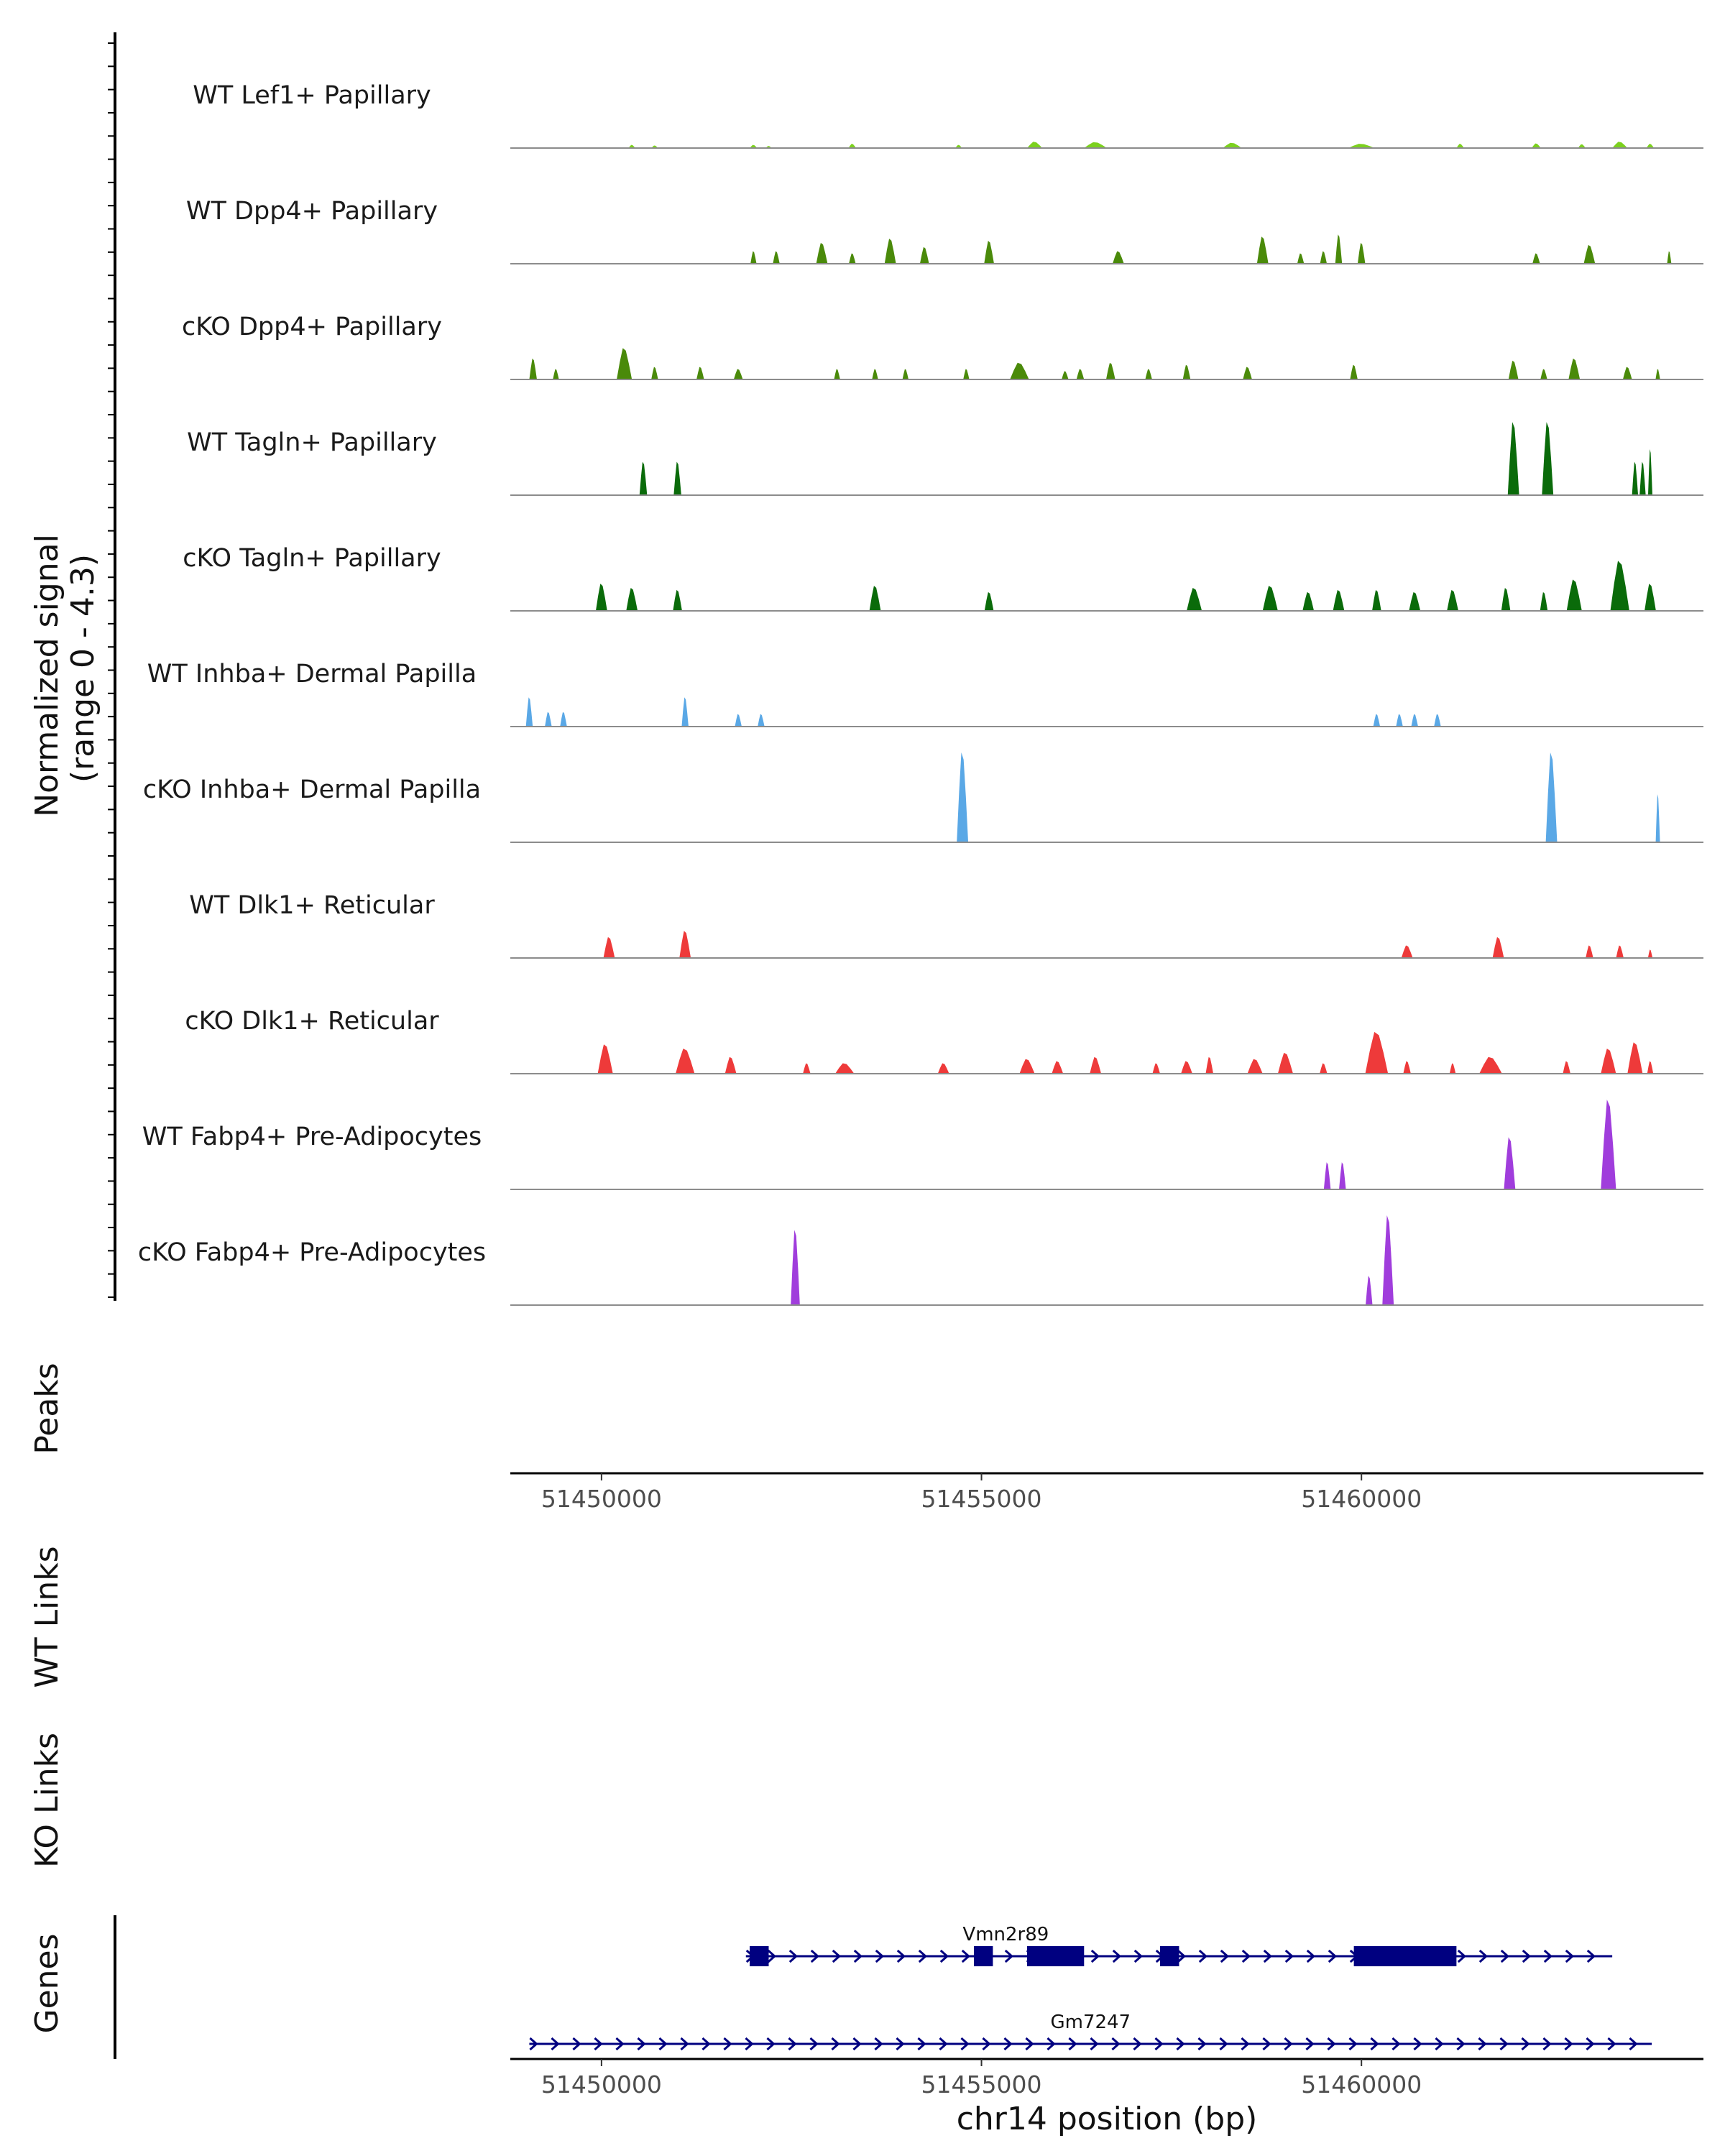 The image size is (1725, 2156). Describe the element at coordinates (866, 1438) in the screenshot. I see `peaks-track: Peaks 51450000 51455000 51460000` at that location.